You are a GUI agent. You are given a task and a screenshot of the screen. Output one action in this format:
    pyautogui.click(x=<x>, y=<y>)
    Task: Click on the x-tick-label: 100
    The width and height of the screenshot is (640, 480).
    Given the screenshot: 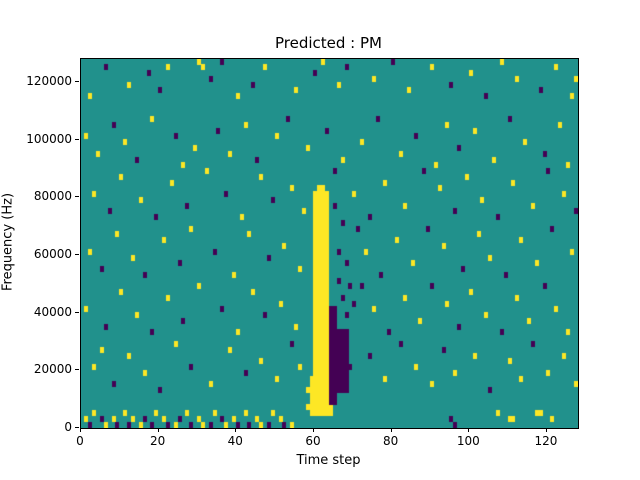 What is the action you would take?
    pyautogui.click(x=468, y=441)
    